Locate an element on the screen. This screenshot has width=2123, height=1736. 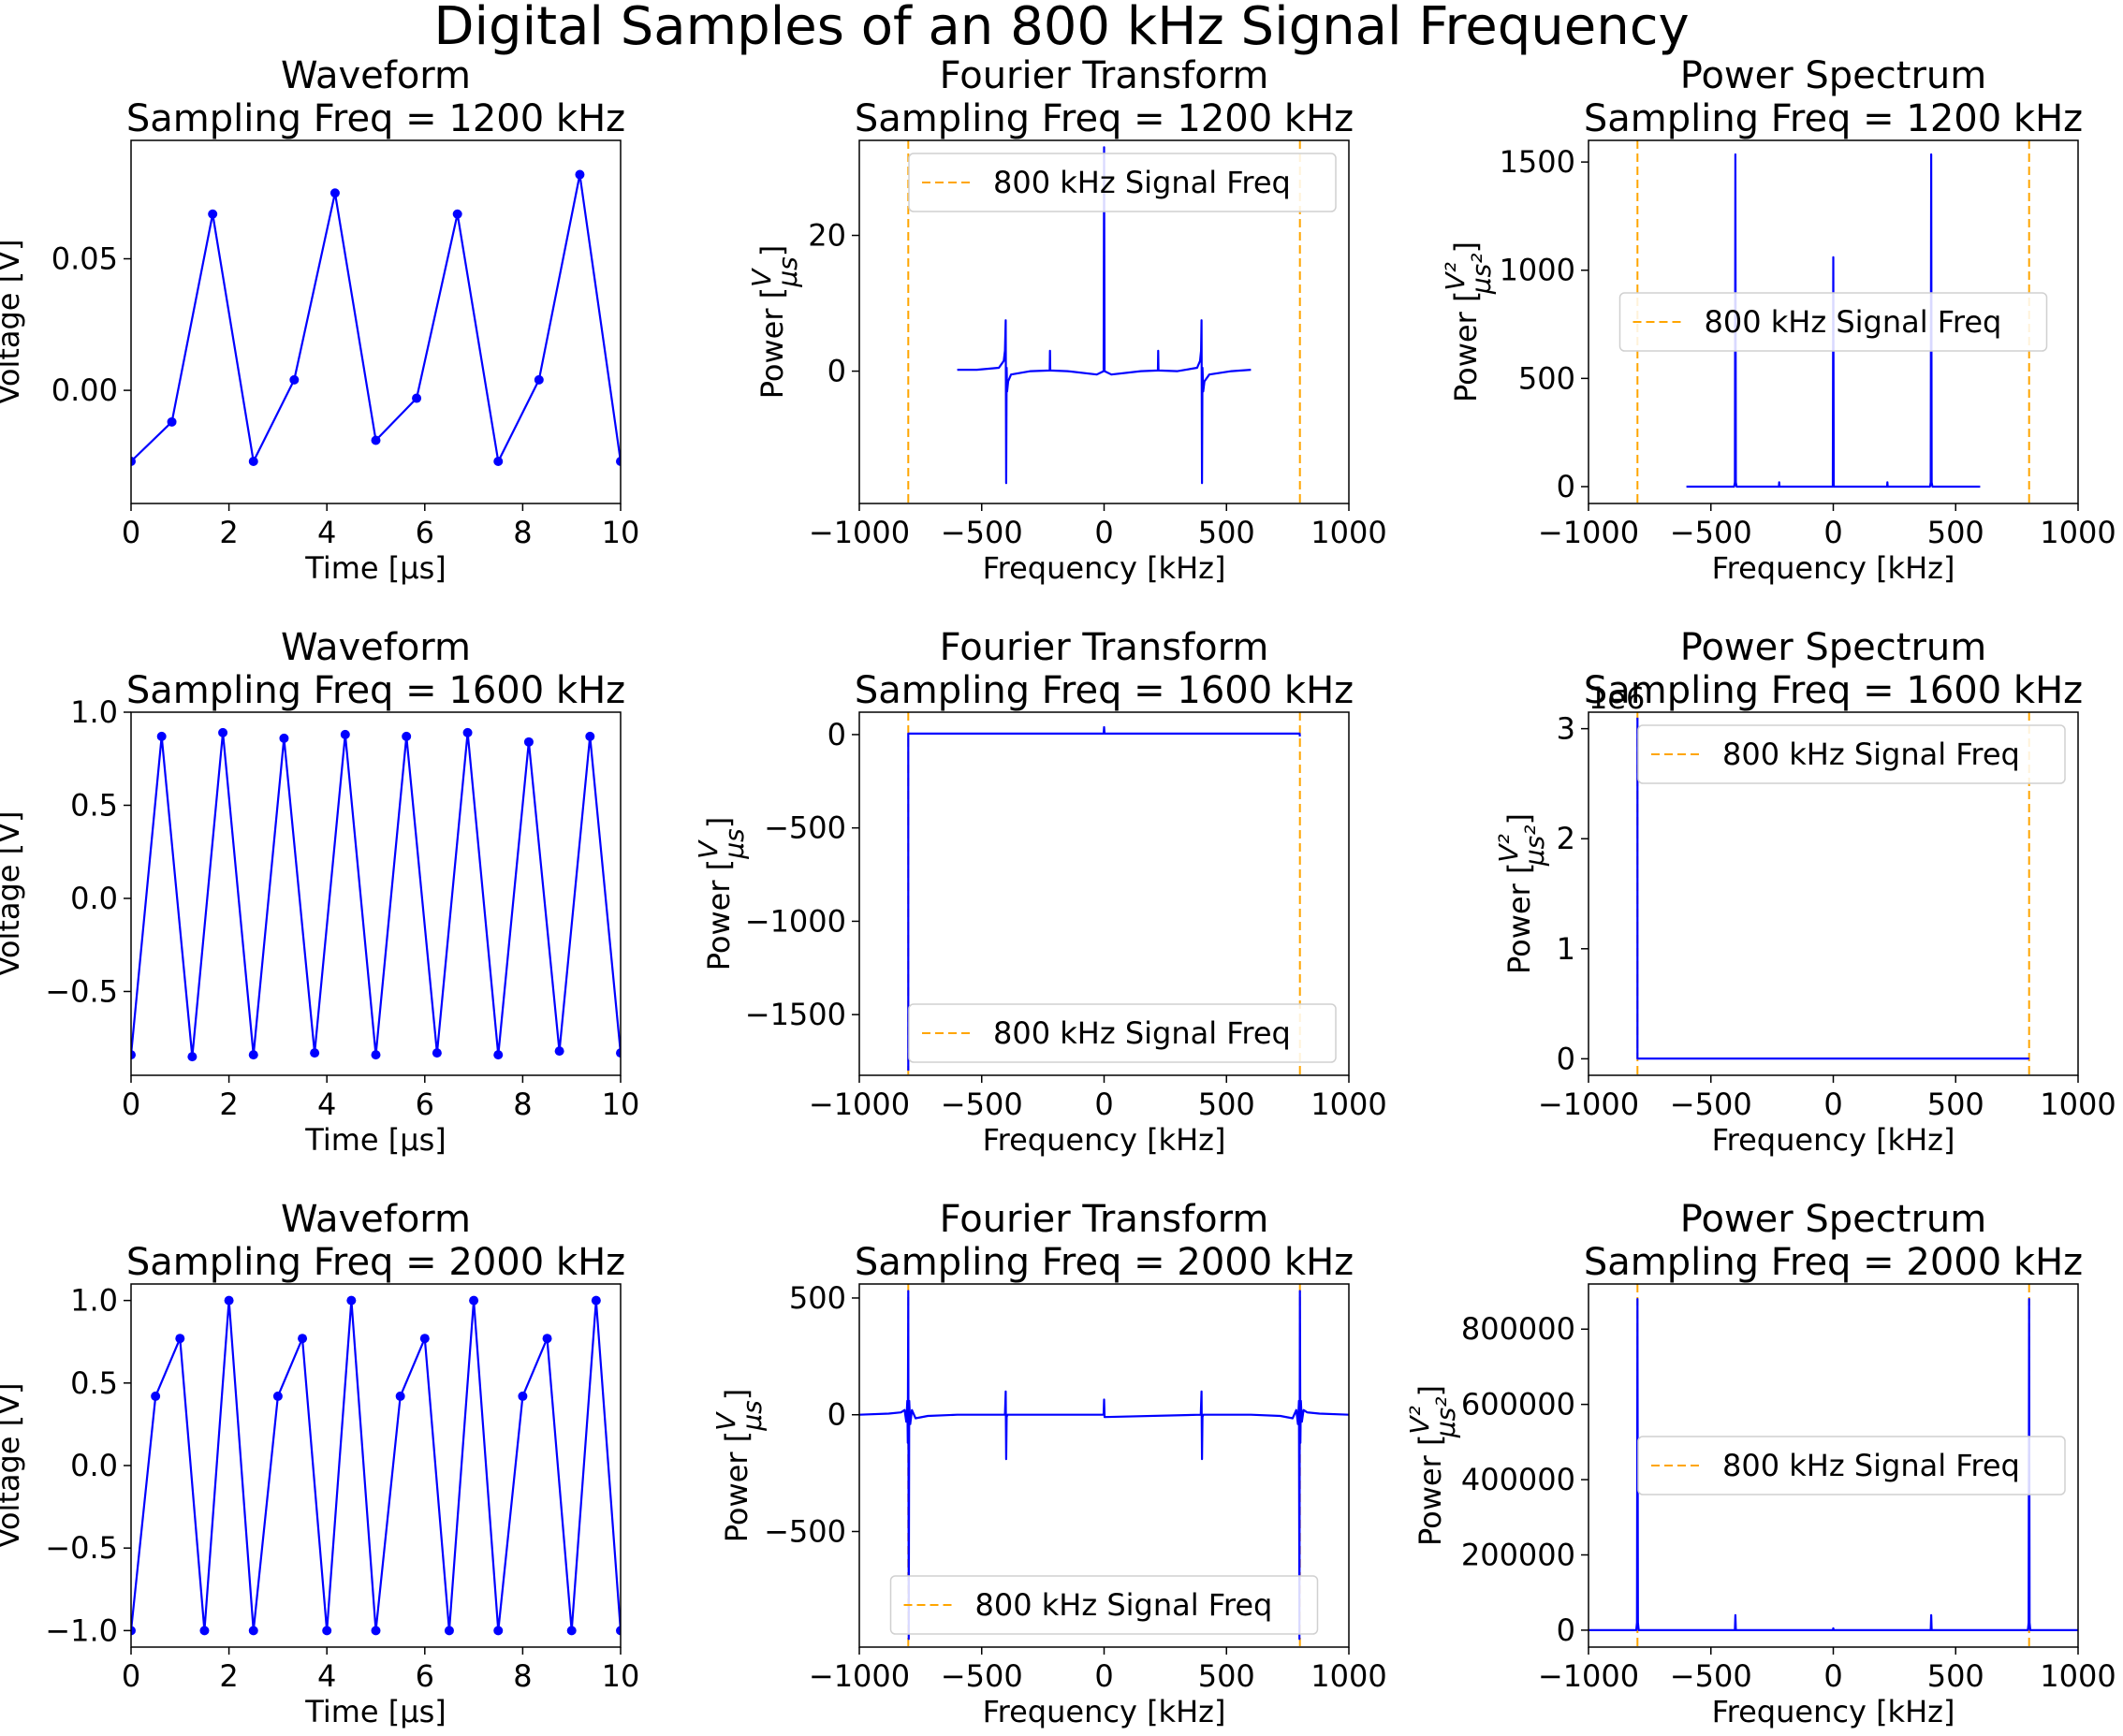
y-tick-label: 500 is located at coordinates (817, 1298).